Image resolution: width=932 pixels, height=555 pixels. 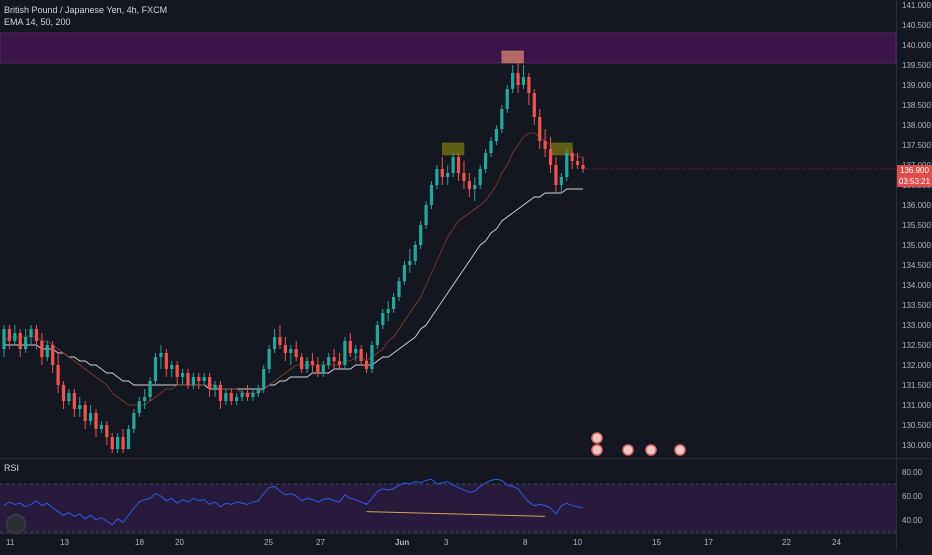 What do you see at coordinates (16, 524) in the screenshot?
I see `tradingview-logo-icon` at bounding box center [16, 524].